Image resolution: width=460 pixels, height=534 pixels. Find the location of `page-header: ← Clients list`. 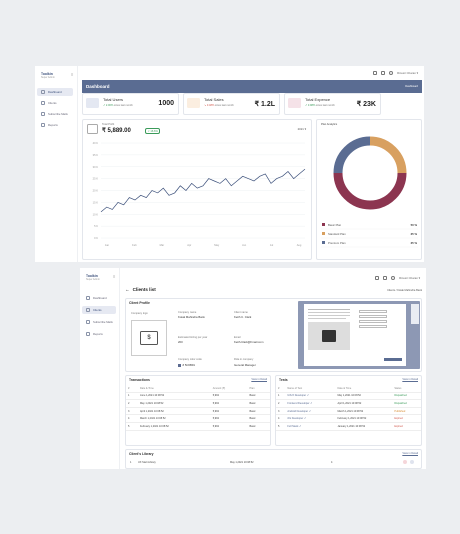

page-header: ← Clients list is located at coordinates (140, 289).